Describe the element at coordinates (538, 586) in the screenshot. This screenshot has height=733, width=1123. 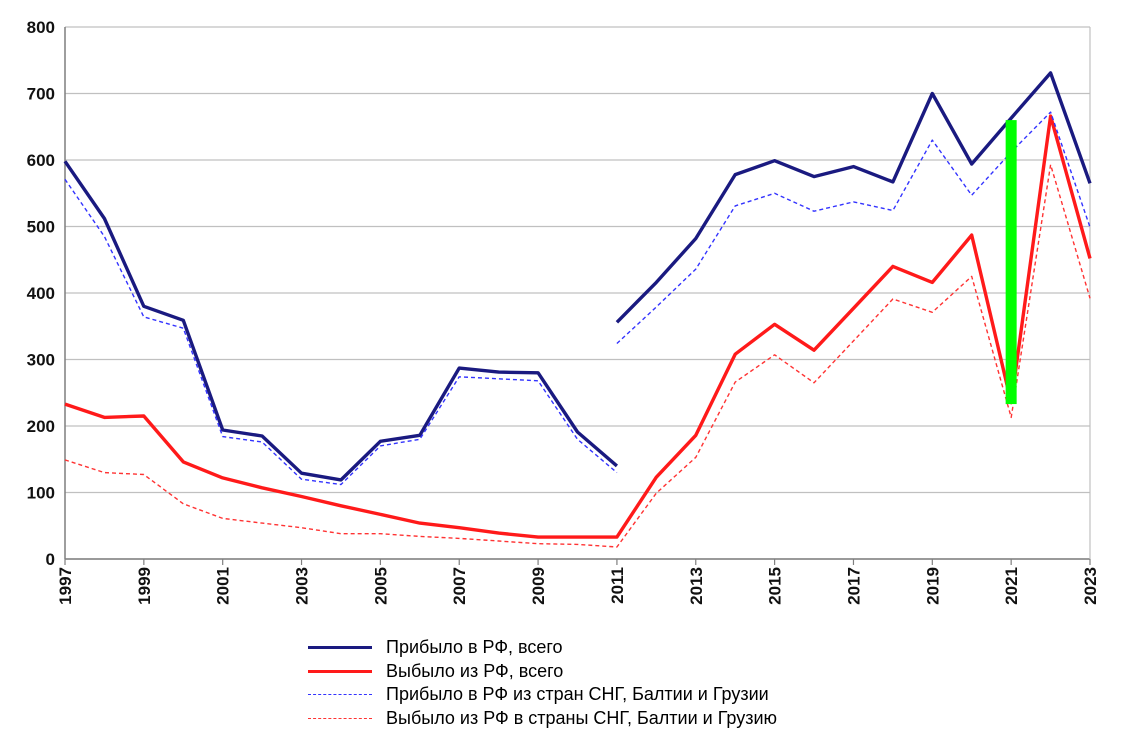
I see `x-tick-label: 2009` at that location.